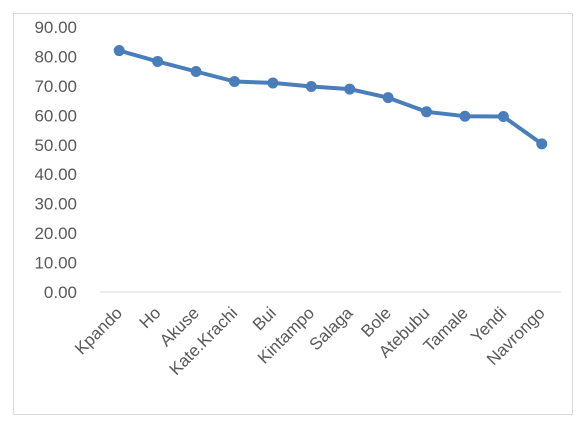 This screenshot has height=428, width=584. What do you see at coordinates (331, 328) in the screenshot?
I see `x-tick-label: Salaga` at bounding box center [331, 328].